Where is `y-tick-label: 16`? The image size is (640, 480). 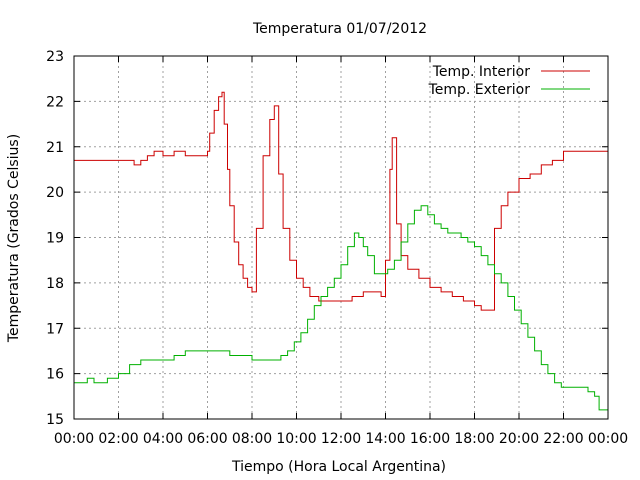 y-tick-label: 16 is located at coordinates (55, 375).